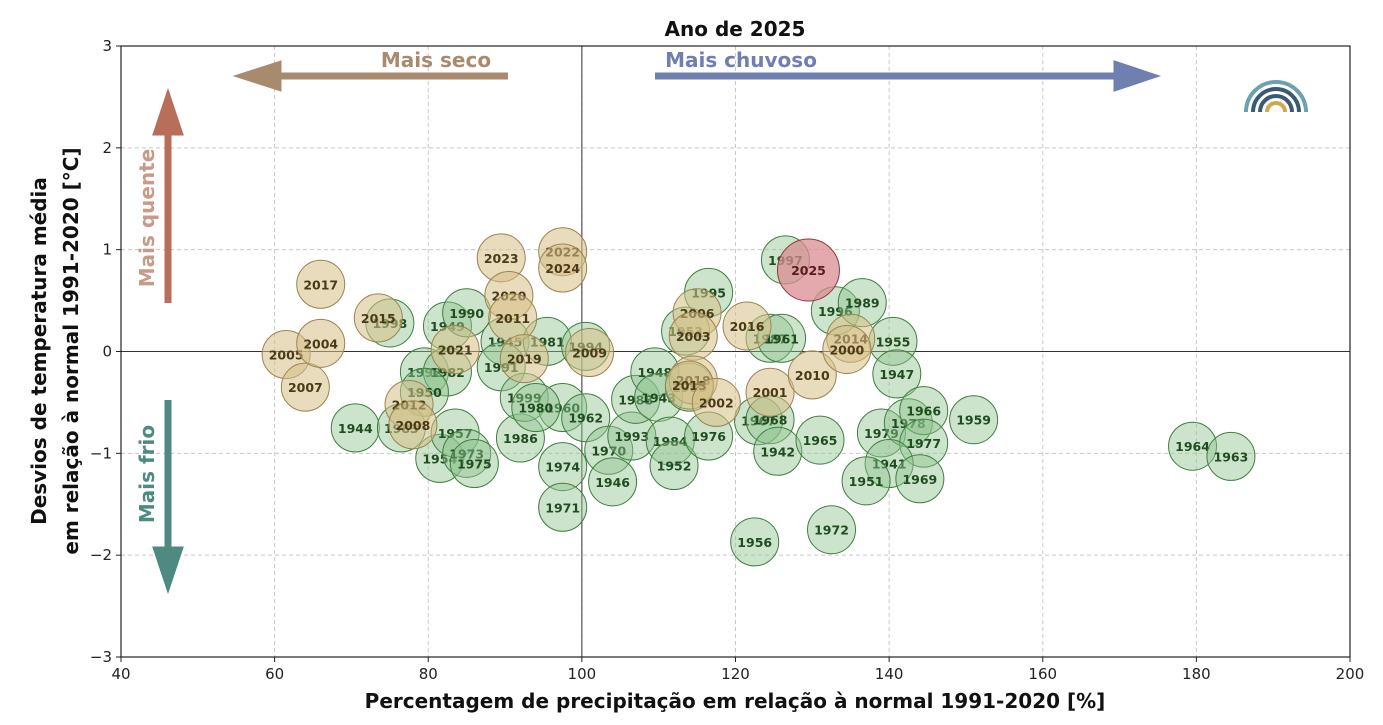  Describe the element at coordinates (1196, 674) in the screenshot. I see `x-tick-label: 180` at that location.